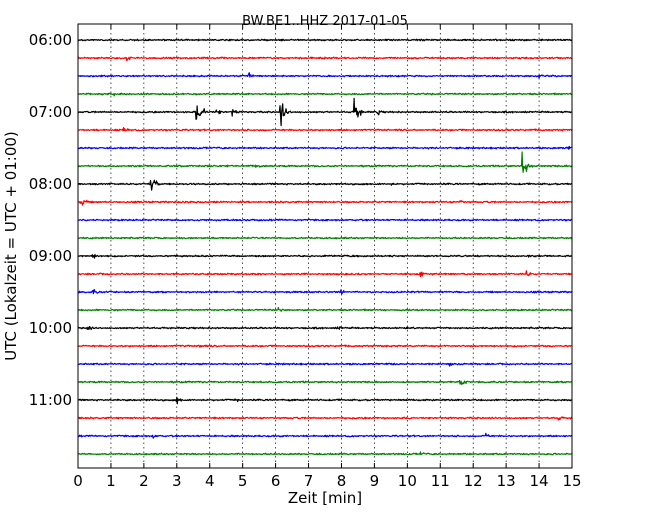  What do you see at coordinates (177, 481) in the screenshot?
I see `x-tick-label: 3` at bounding box center [177, 481].